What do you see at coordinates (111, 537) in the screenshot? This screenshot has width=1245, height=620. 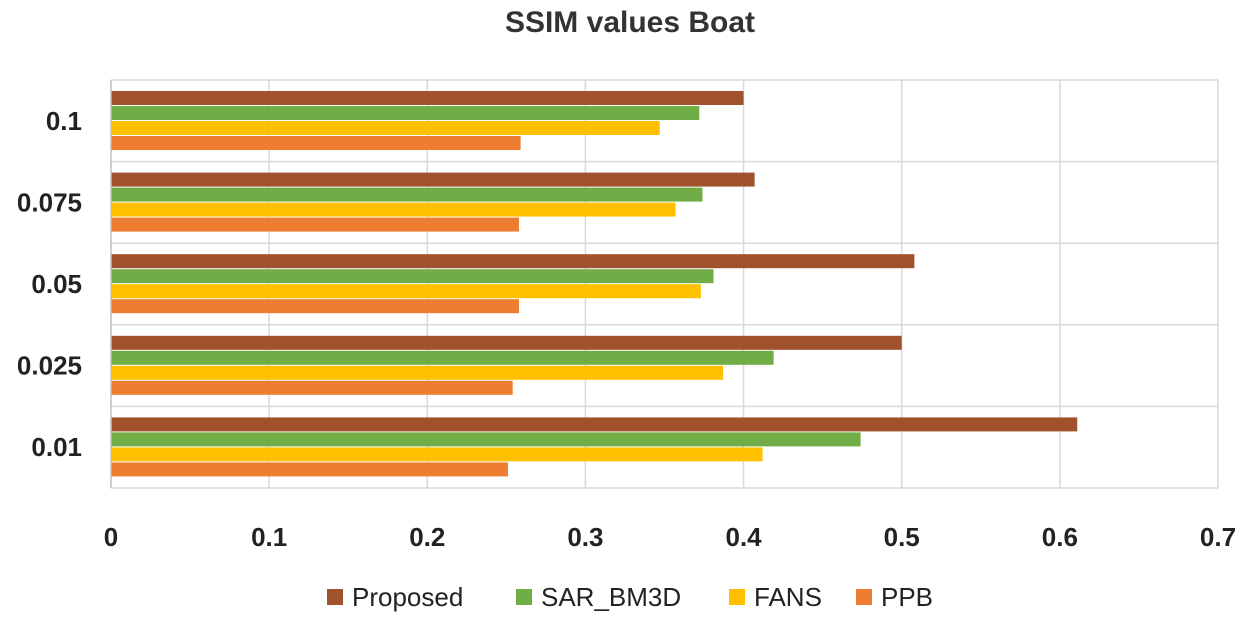 I see `x-tick-label: 0` at bounding box center [111, 537].